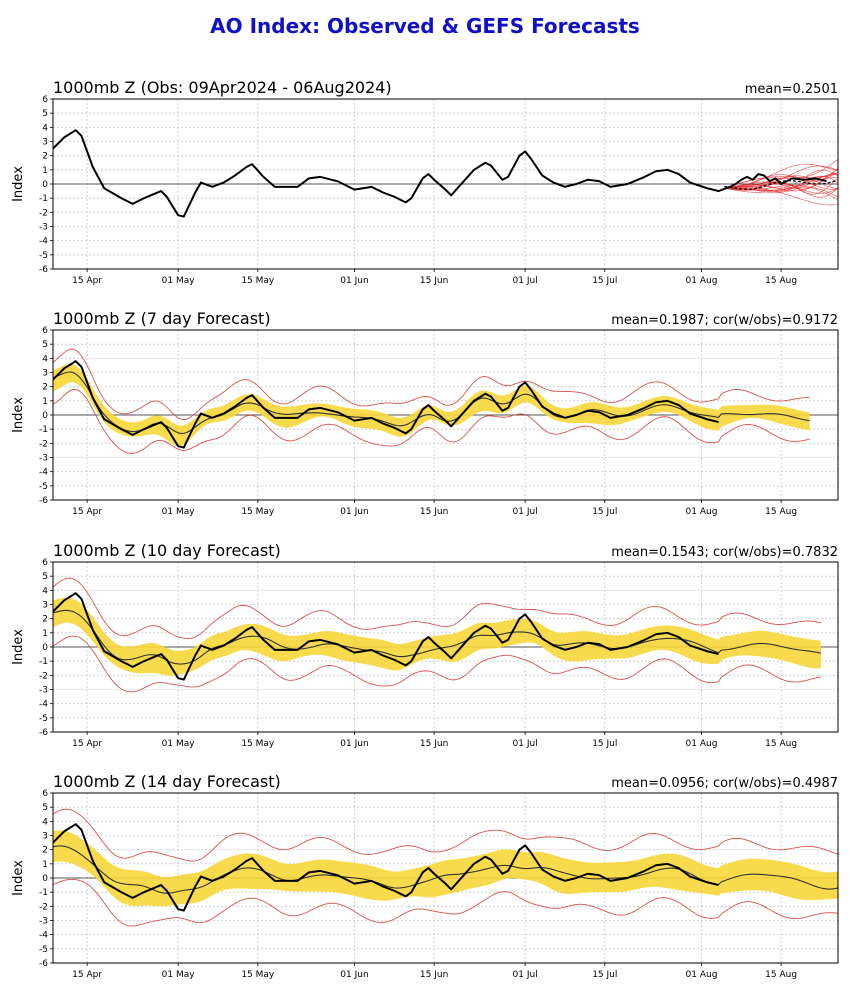 This screenshot has height=990, width=850. I want to click on forecast-spread-lower, so click(431, 421).